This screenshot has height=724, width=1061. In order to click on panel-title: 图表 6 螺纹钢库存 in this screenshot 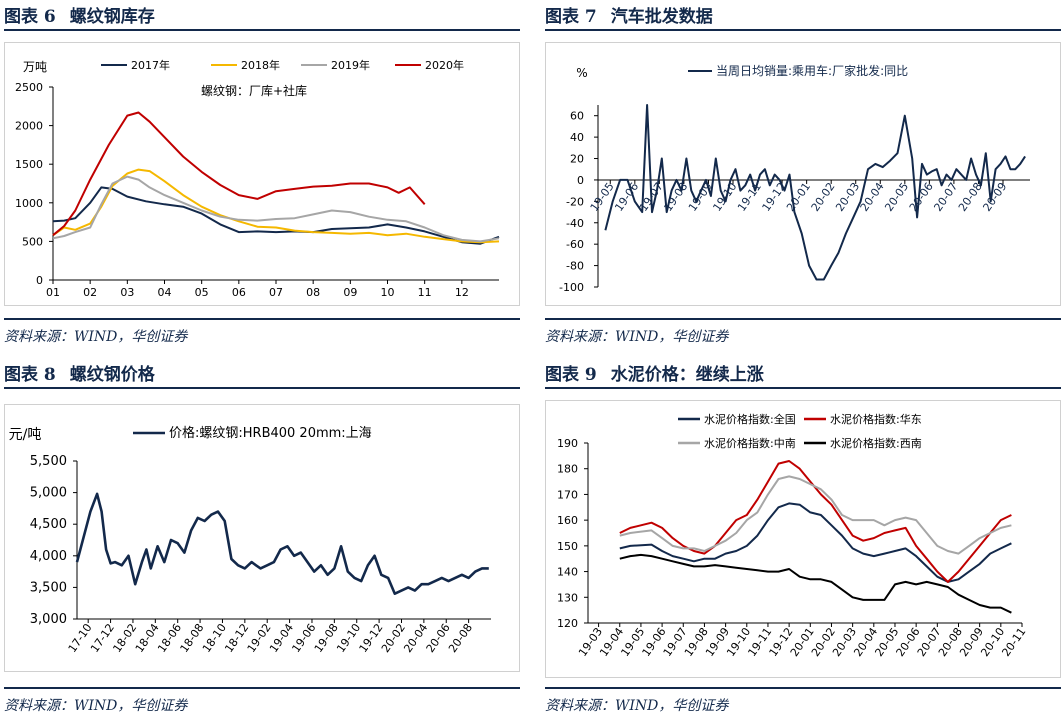, I will do `click(79, 14)`.